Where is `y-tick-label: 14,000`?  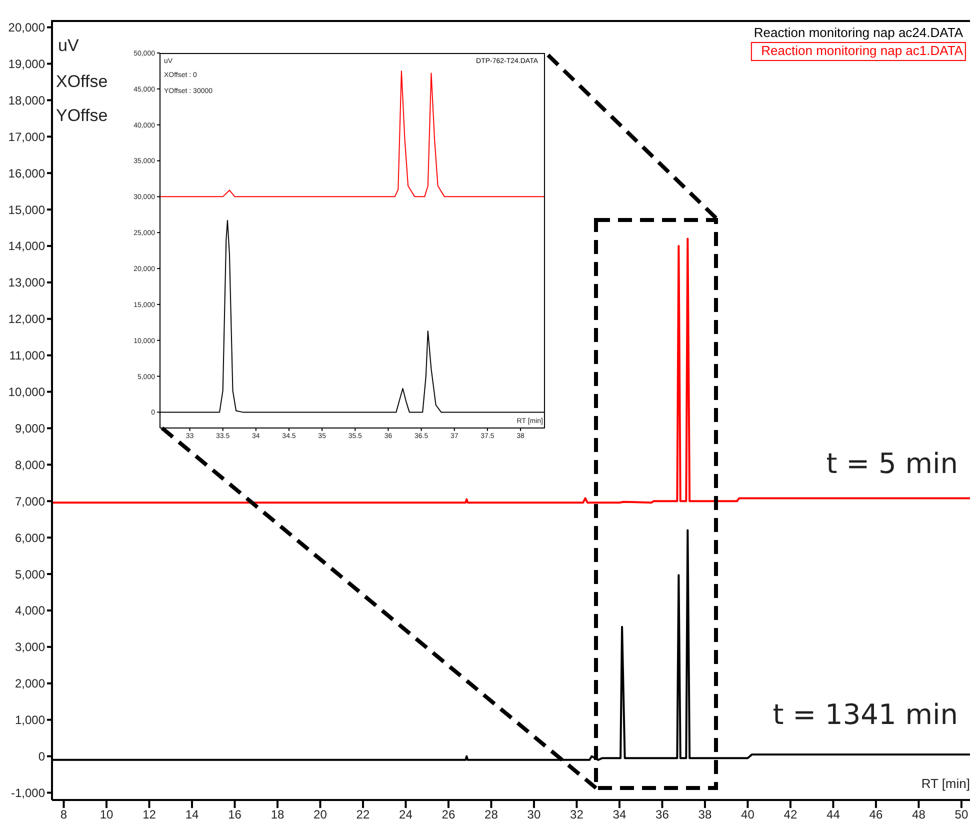
y-tick-label: 14,000 is located at coordinates (27, 246).